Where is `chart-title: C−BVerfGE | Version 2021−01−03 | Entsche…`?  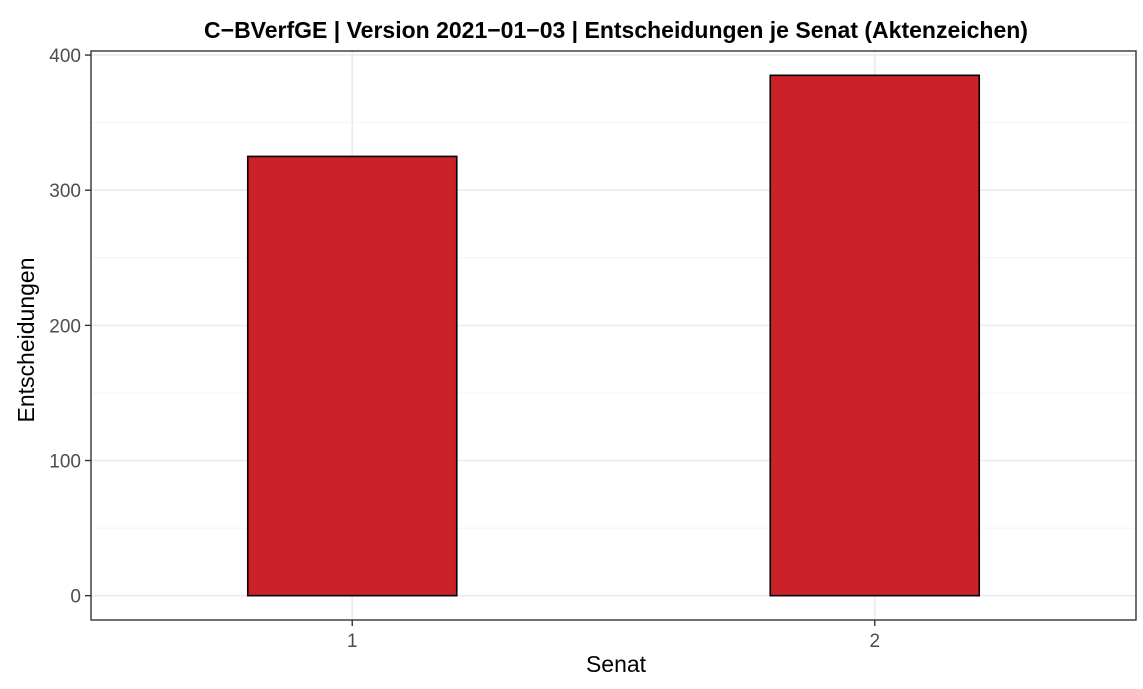 chart-title: C−BVerfGE | Version 2021−01−03 | Entsche… is located at coordinates (616, 30).